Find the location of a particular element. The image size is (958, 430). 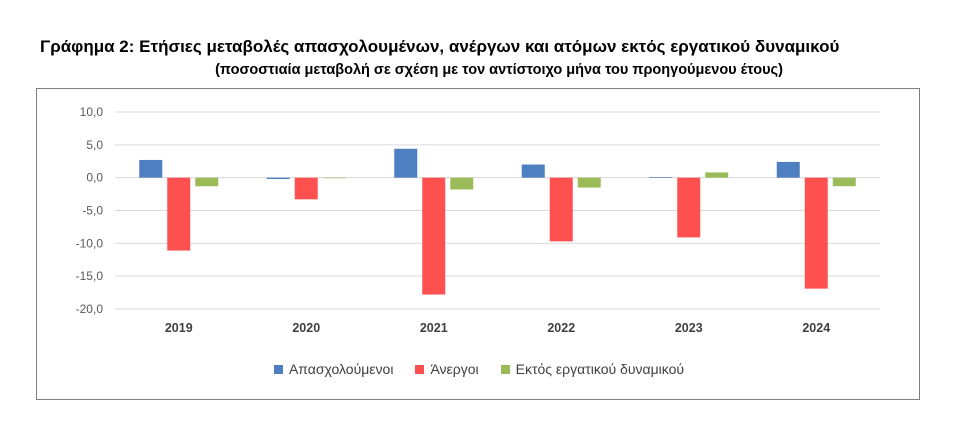

x-tick-label: 2022 is located at coordinates (561, 328).